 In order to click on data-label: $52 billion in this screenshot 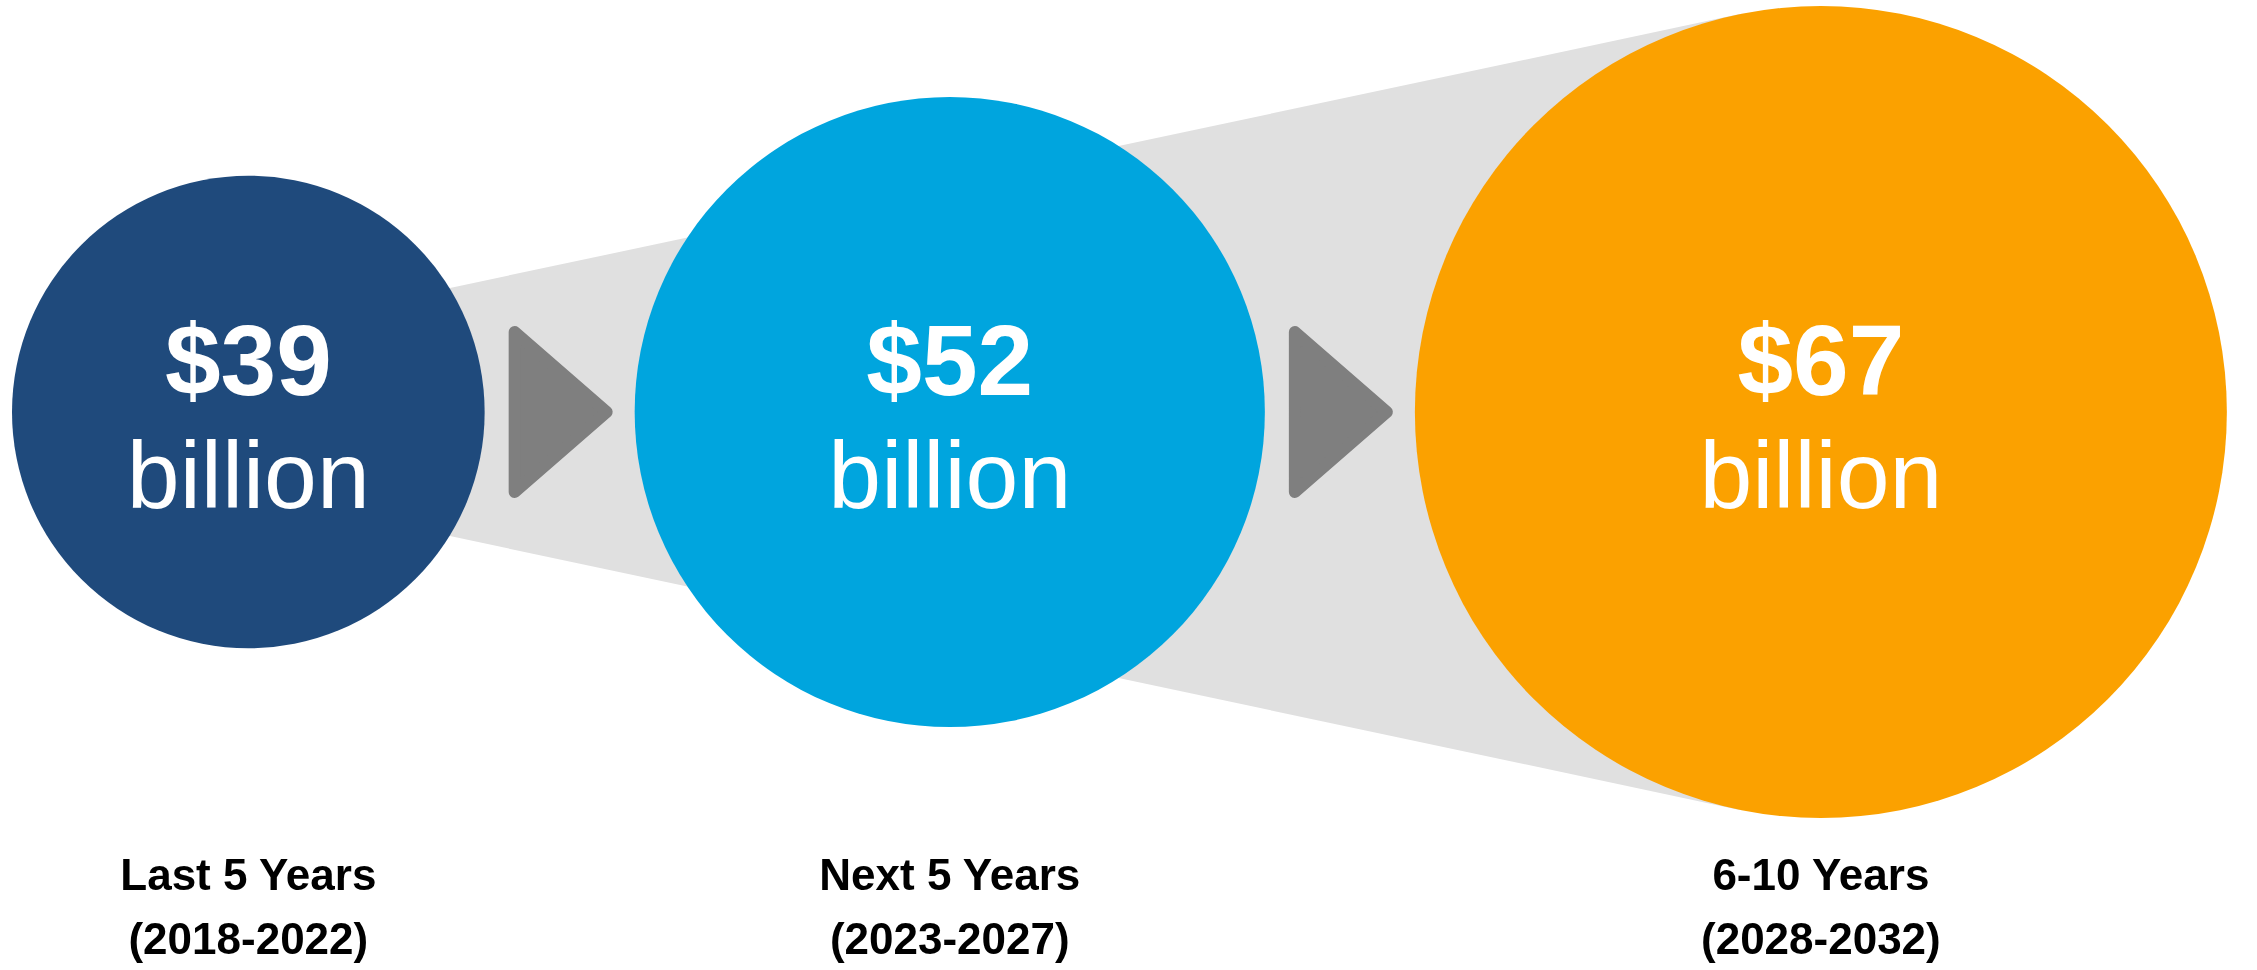, I will do `click(950, 416)`.